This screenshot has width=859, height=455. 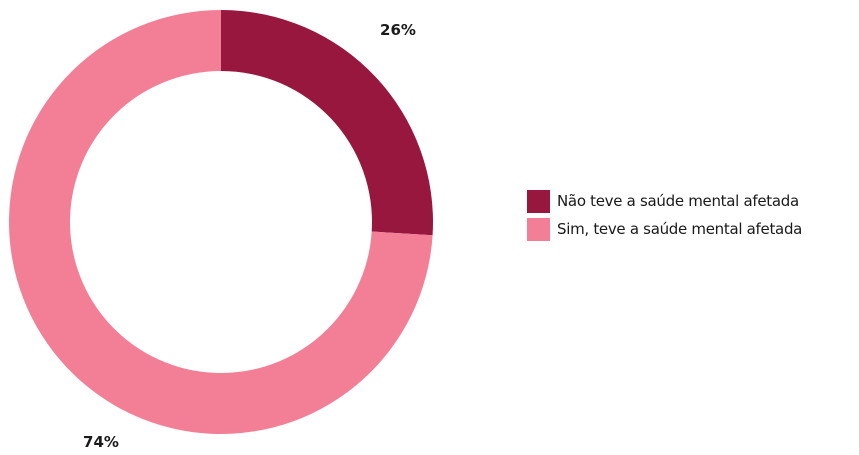 What do you see at coordinates (398, 30) in the screenshot?
I see `value-label-nao-afetada: 26%` at bounding box center [398, 30].